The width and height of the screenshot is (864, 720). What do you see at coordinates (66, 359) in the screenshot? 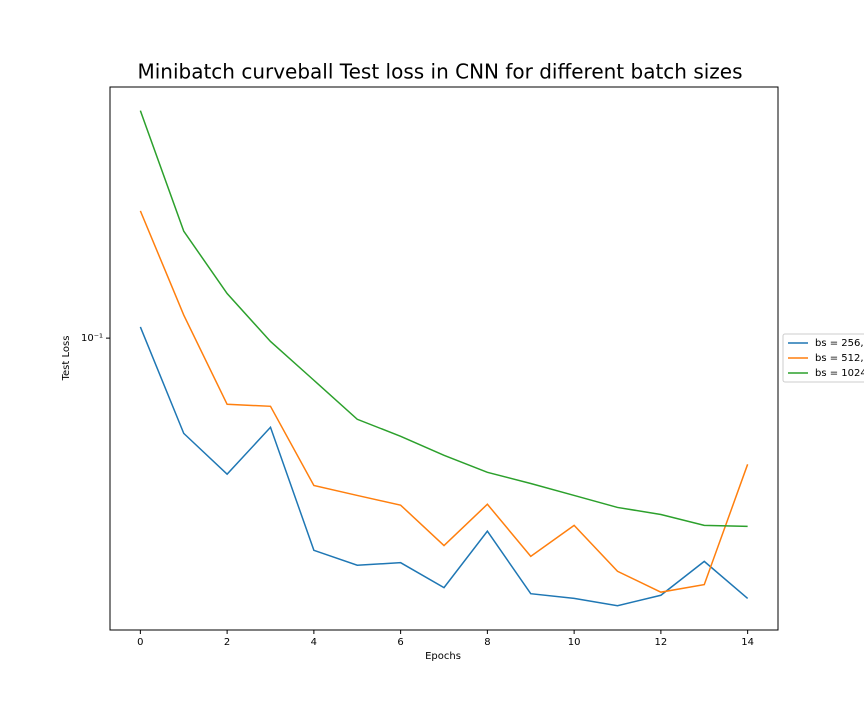
I see `y-axis-label: Test Loss` at bounding box center [66, 359].